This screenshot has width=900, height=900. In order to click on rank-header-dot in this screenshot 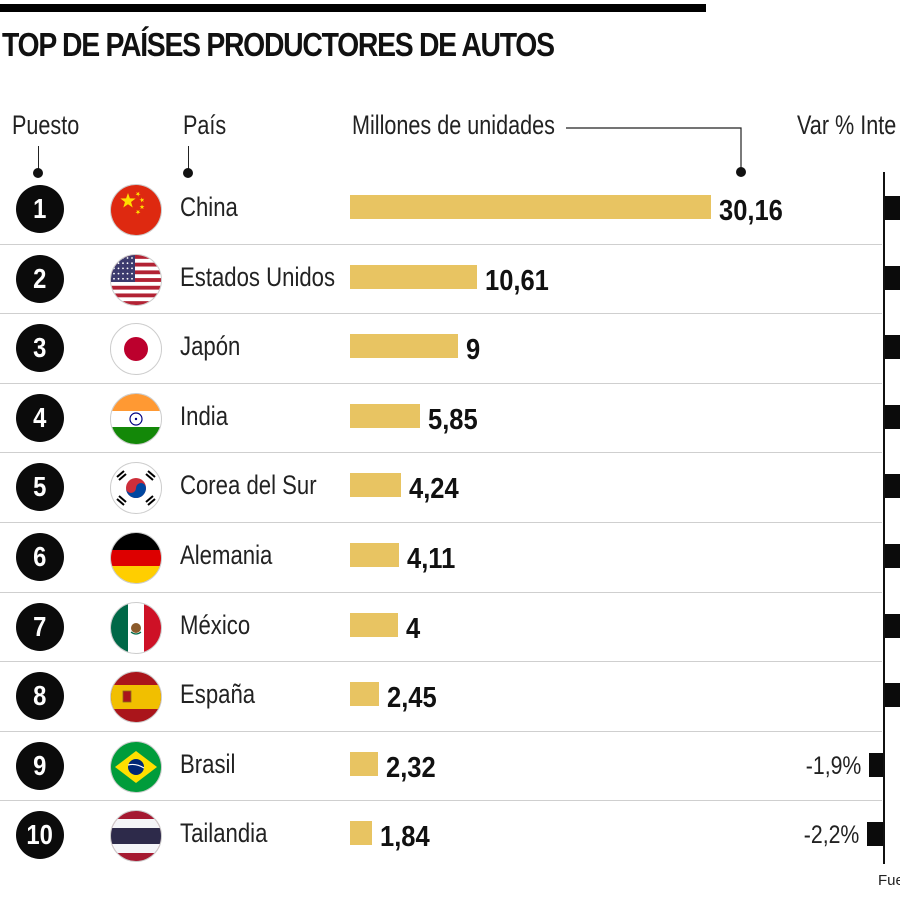, I will do `click(38, 173)`.